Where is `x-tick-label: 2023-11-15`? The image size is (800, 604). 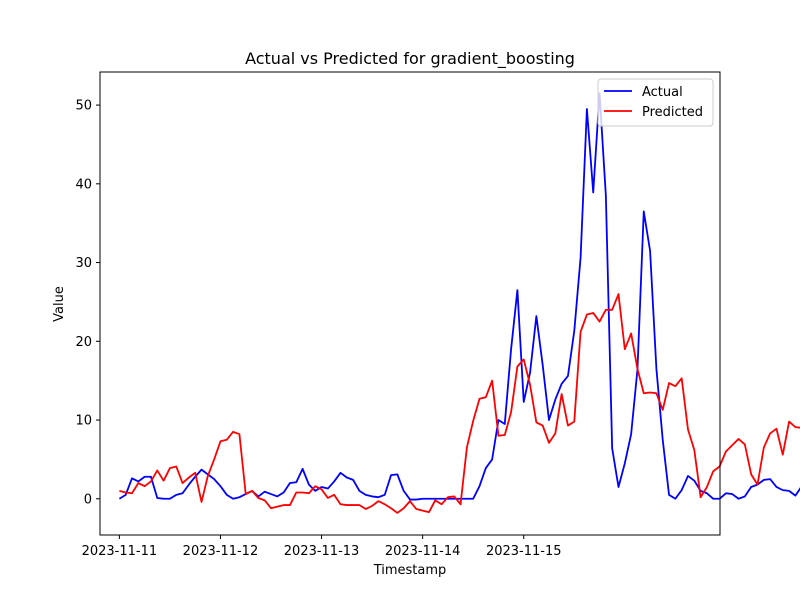
x-tick-label: 2023-11-15 is located at coordinates (524, 551).